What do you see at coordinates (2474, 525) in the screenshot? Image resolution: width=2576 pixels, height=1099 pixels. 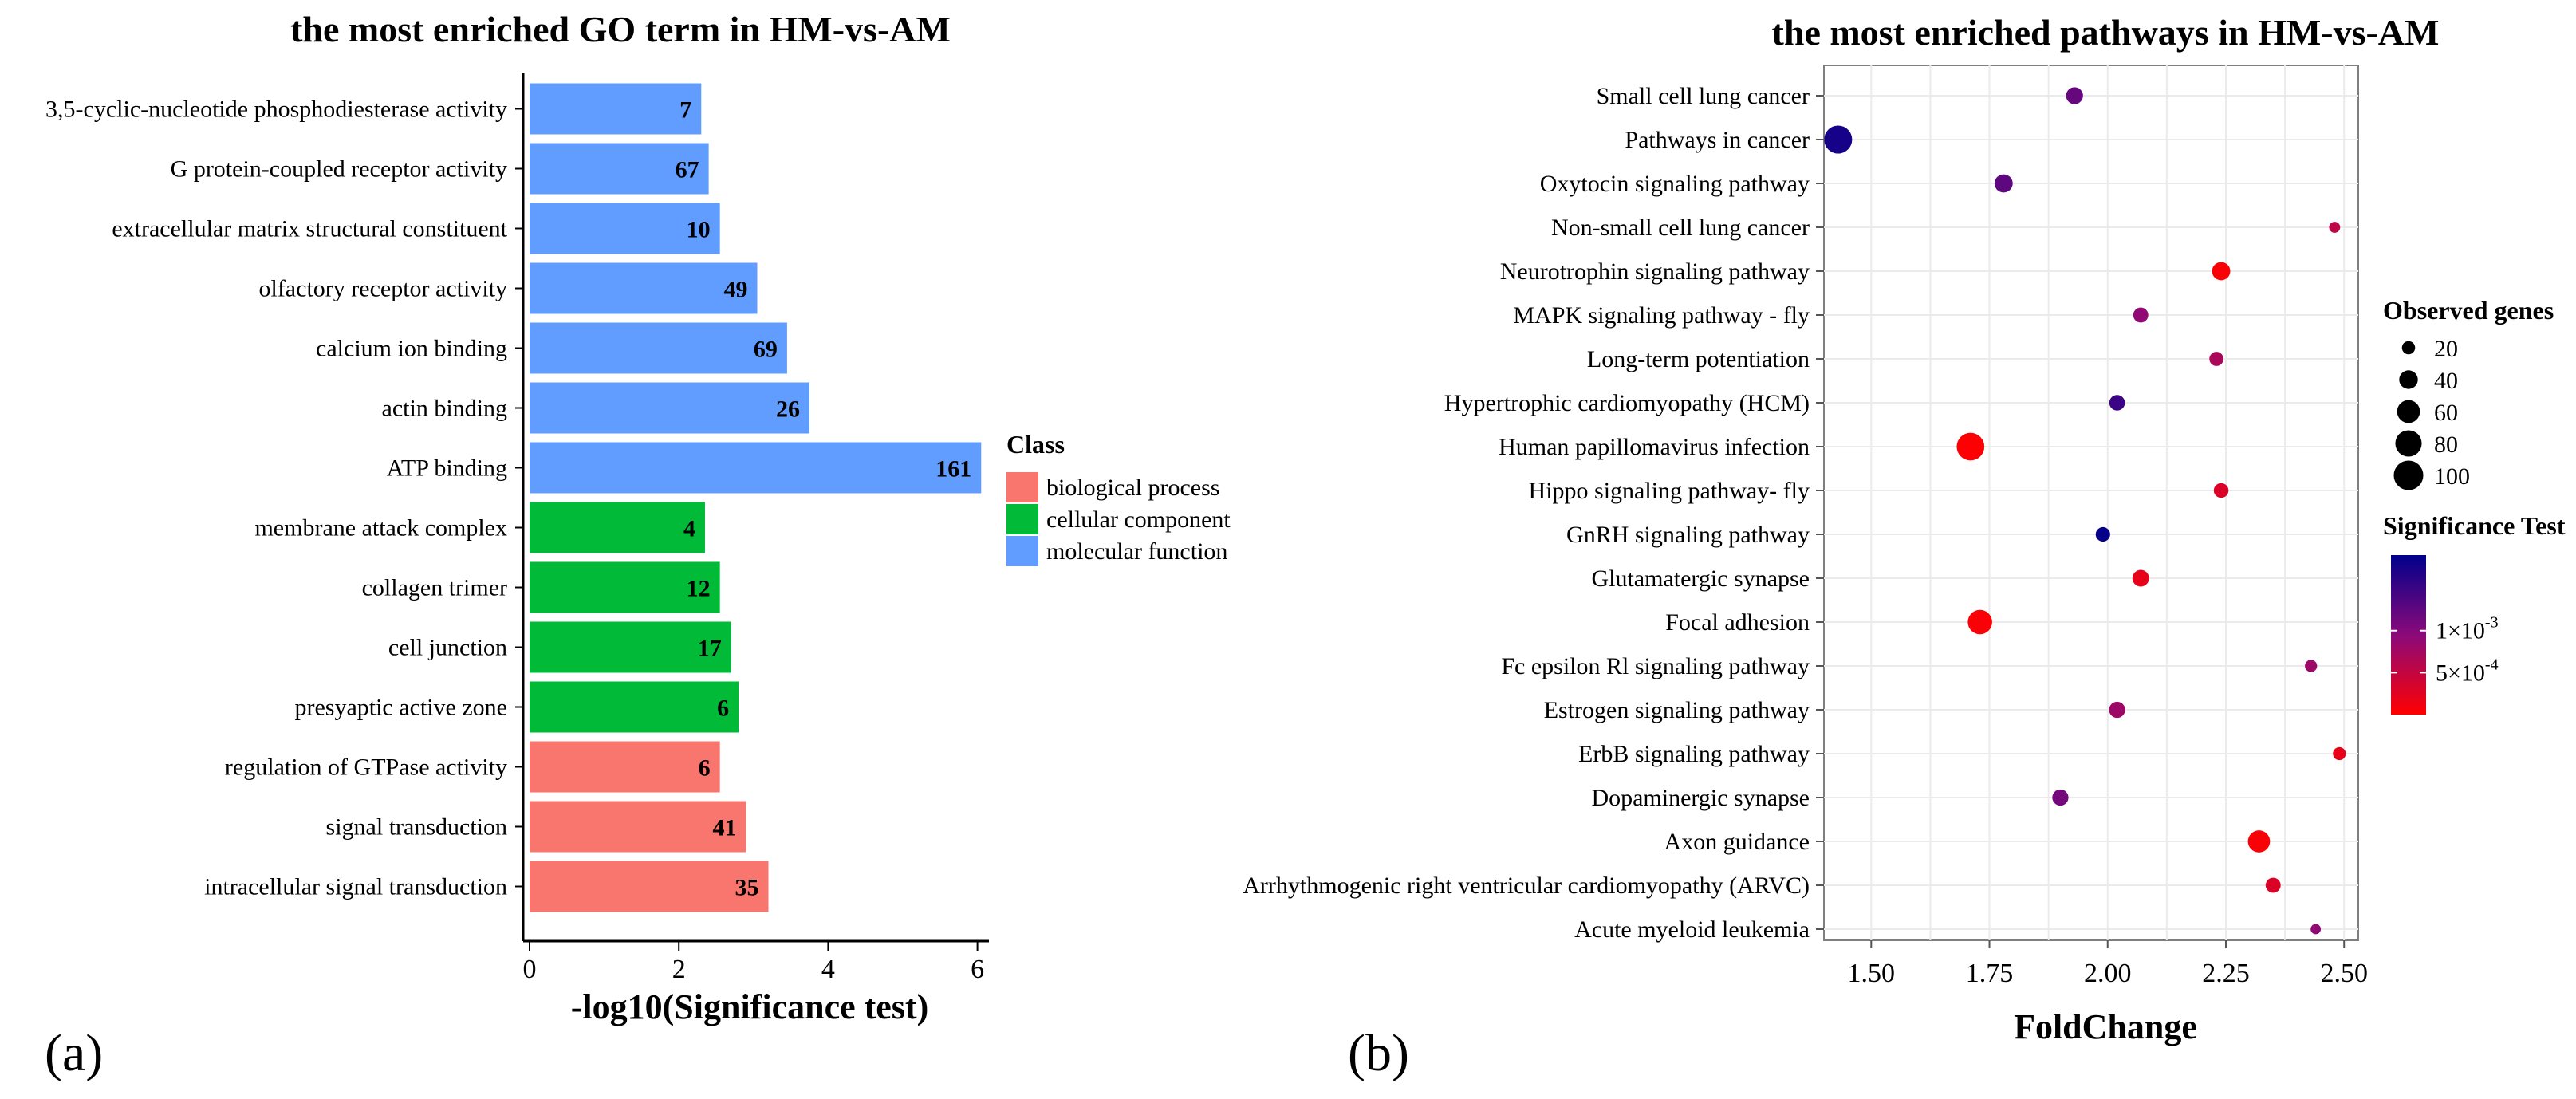 I see `color-legend-title: Significance Test` at bounding box center [2474, 525].